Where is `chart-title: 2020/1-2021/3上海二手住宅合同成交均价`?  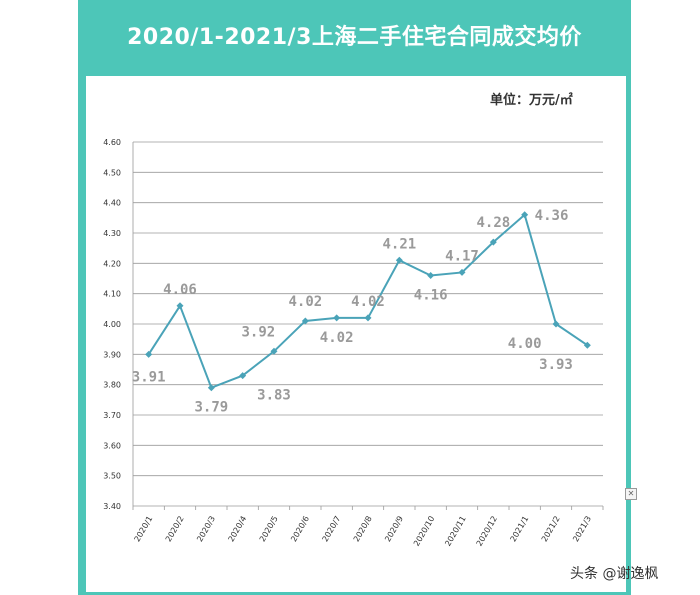 chart-title: 2020/1-2021/3上海二手住宅合同成交均价 is located at coordinates (354, 37).